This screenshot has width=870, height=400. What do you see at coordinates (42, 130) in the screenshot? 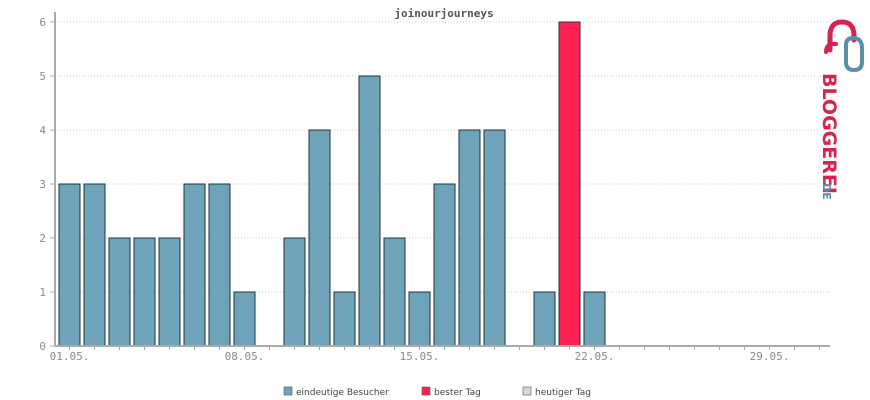
I see `y-tick-label: 4` at bounding box center [42, 130].